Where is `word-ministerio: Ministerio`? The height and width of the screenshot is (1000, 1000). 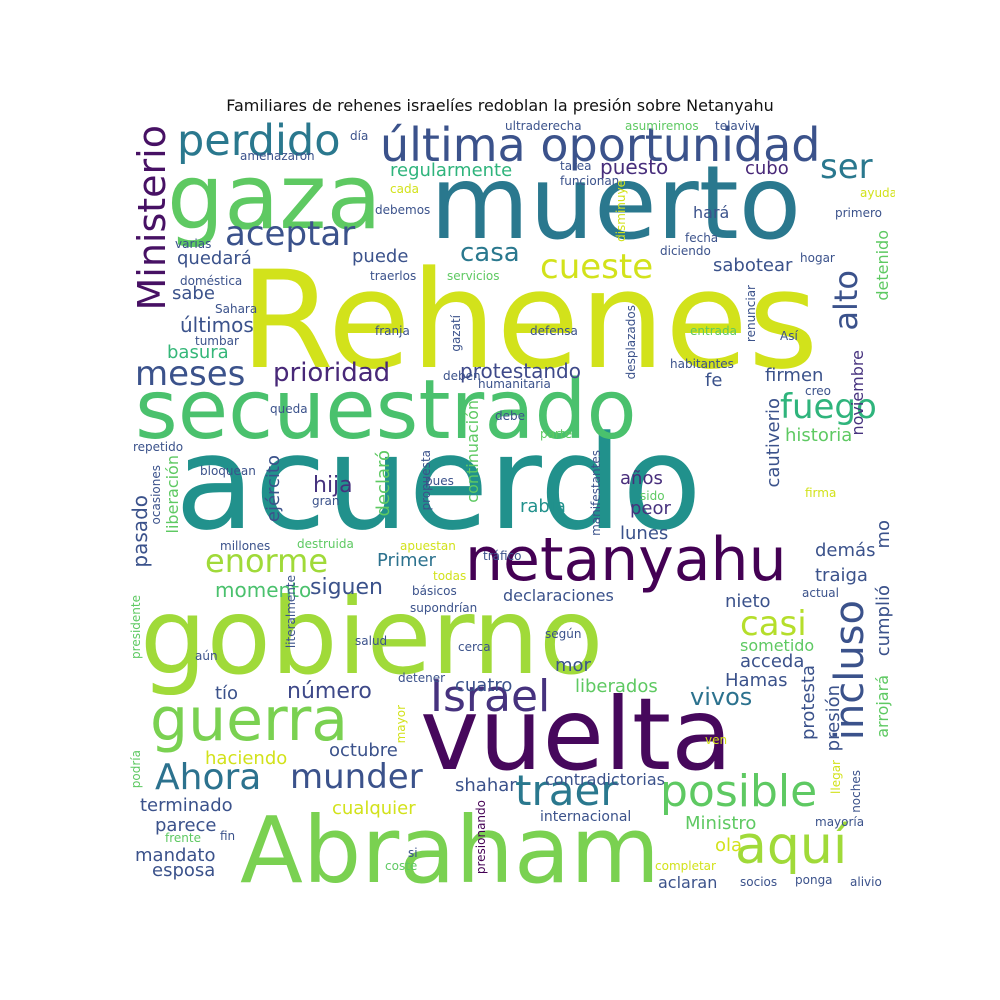
word-ministerio: Ministerio is located at coordinates (152, 218).